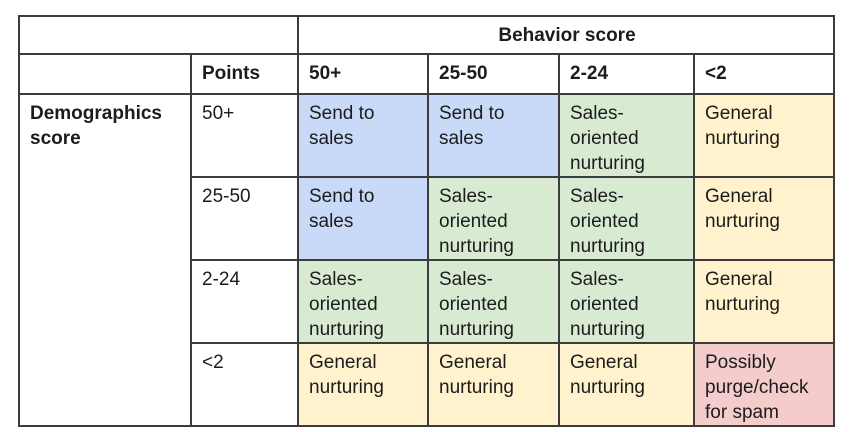 This screenshot has width=850, height=432. Describe the element at coordinates (244, 301) in the screenshot. I see `row-header-2-24: 2-24` at that location.